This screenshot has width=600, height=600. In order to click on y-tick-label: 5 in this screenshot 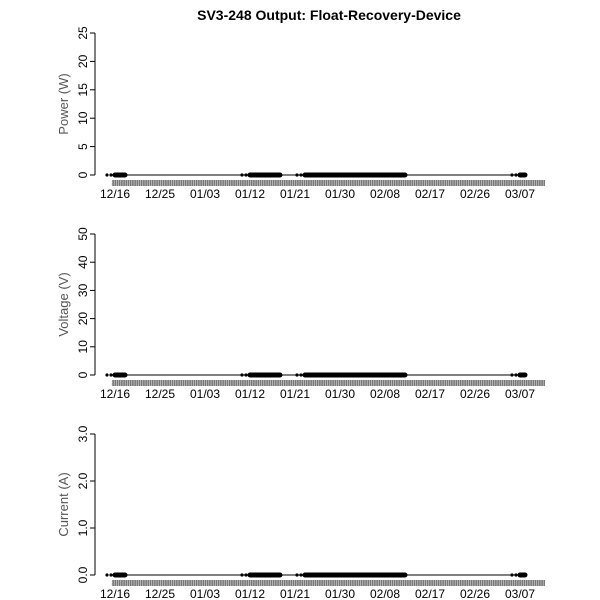, I will do `click(83, 146)`.